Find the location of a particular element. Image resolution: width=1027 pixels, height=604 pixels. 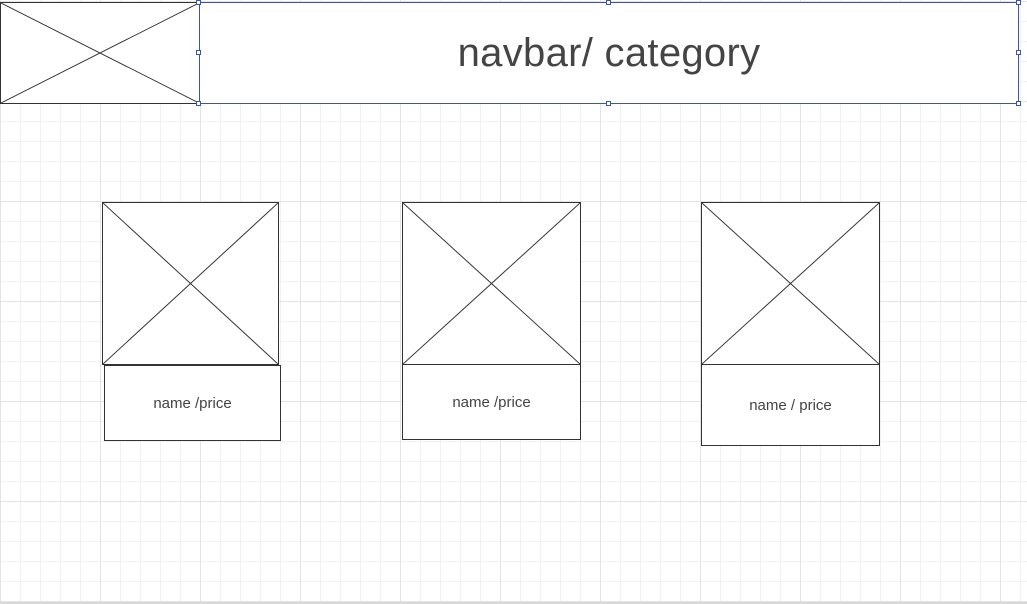

logo-image-placeholder is located at coordinates (100, 53).